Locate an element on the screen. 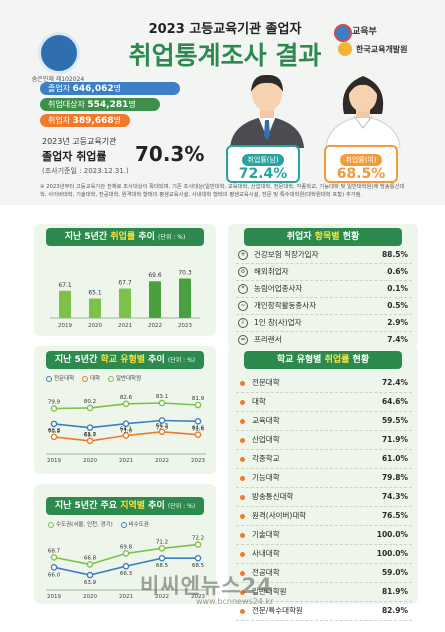  male-rate-label: 취업률(남) is located at coordinates (263, 160).